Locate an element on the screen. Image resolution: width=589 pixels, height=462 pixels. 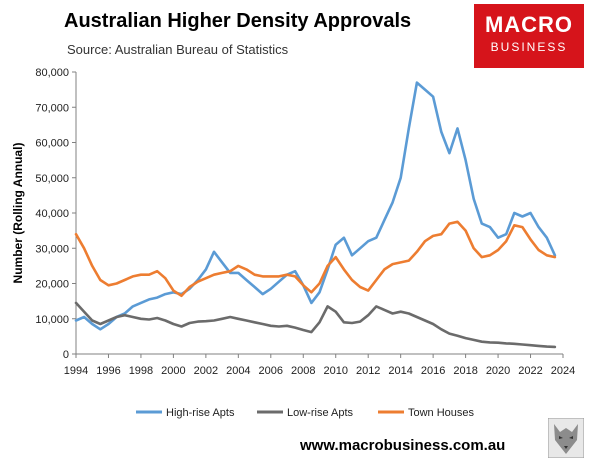
series-line-low-rise-apts is located at coordinates (315, 325).